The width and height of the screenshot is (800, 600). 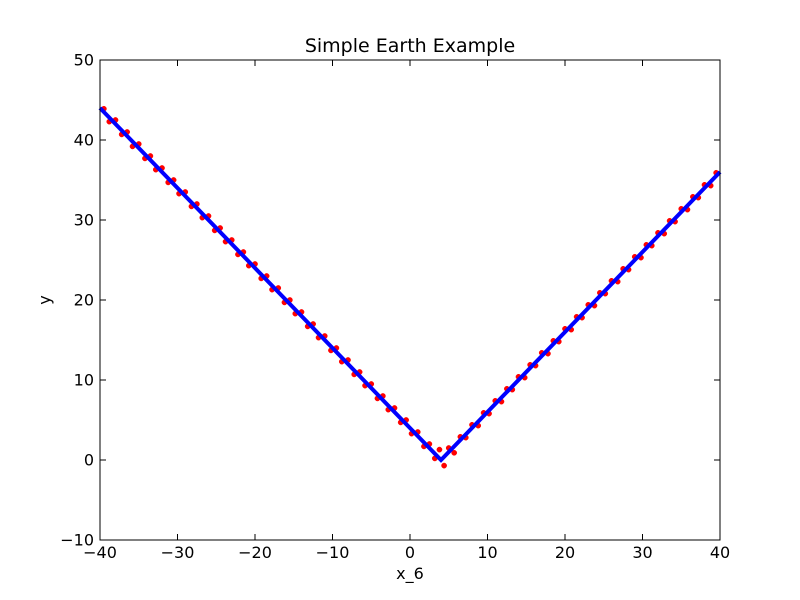 I want to click on y-tick-label: 10, so click(x=84, y=380).